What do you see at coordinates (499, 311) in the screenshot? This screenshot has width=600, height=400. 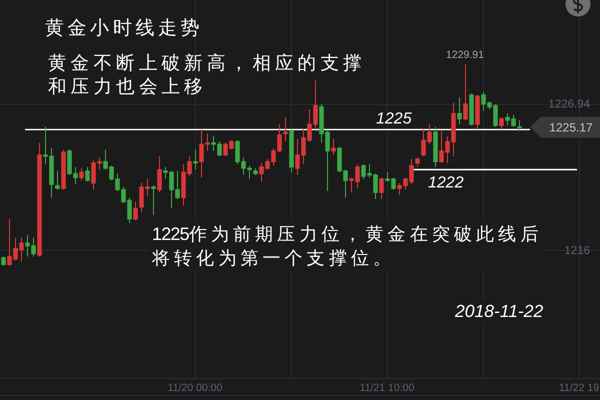 I see `annotation: 2018-11-22` at bounding box center [499, 311].